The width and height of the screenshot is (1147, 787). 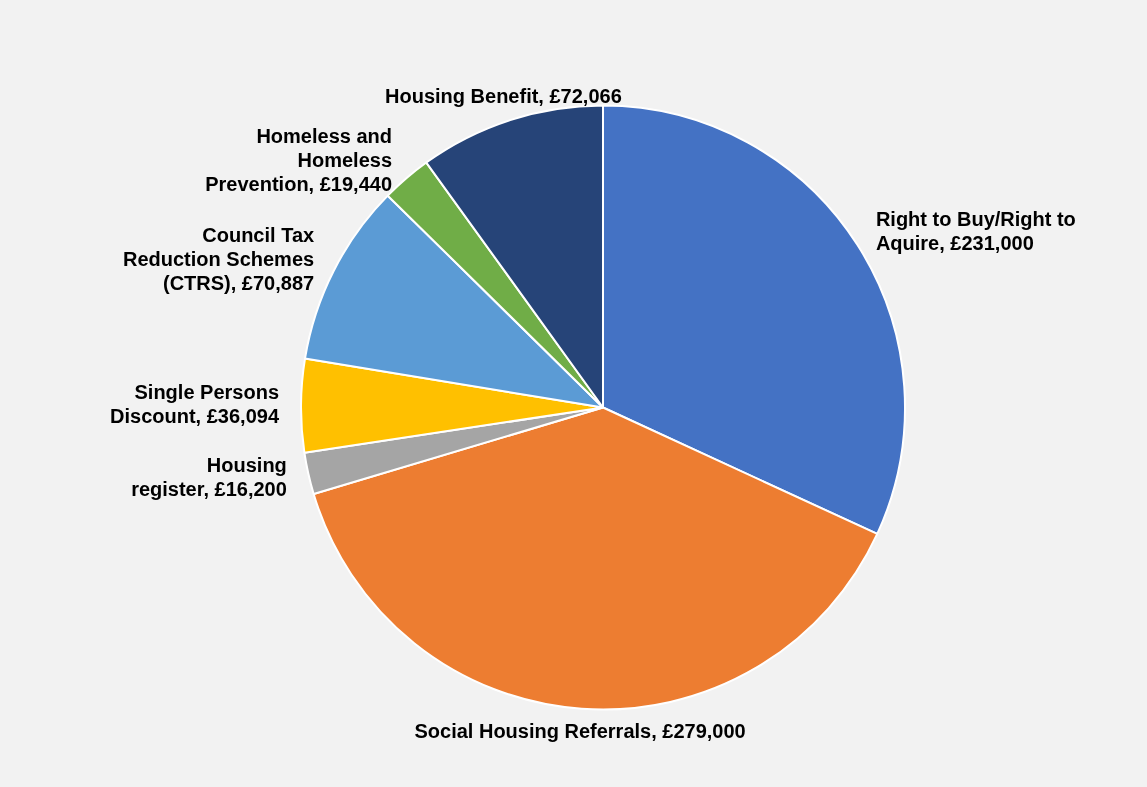 I want to click on slice-label: Housing register, £16,200, so click(x=209, y=476).